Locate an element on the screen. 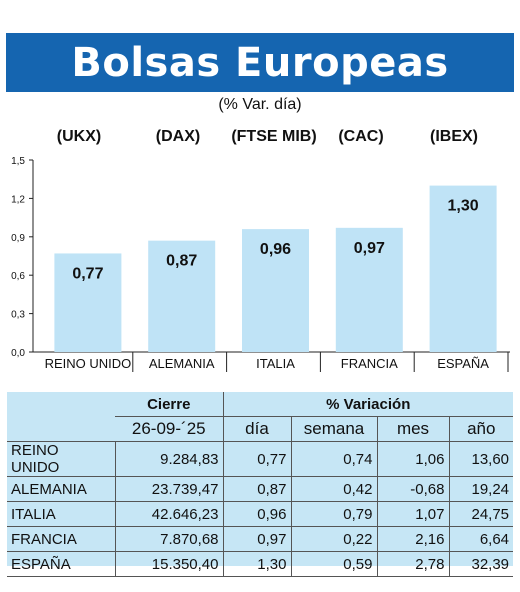  category-label: FRANCIA is located at coordinates (369, 363).